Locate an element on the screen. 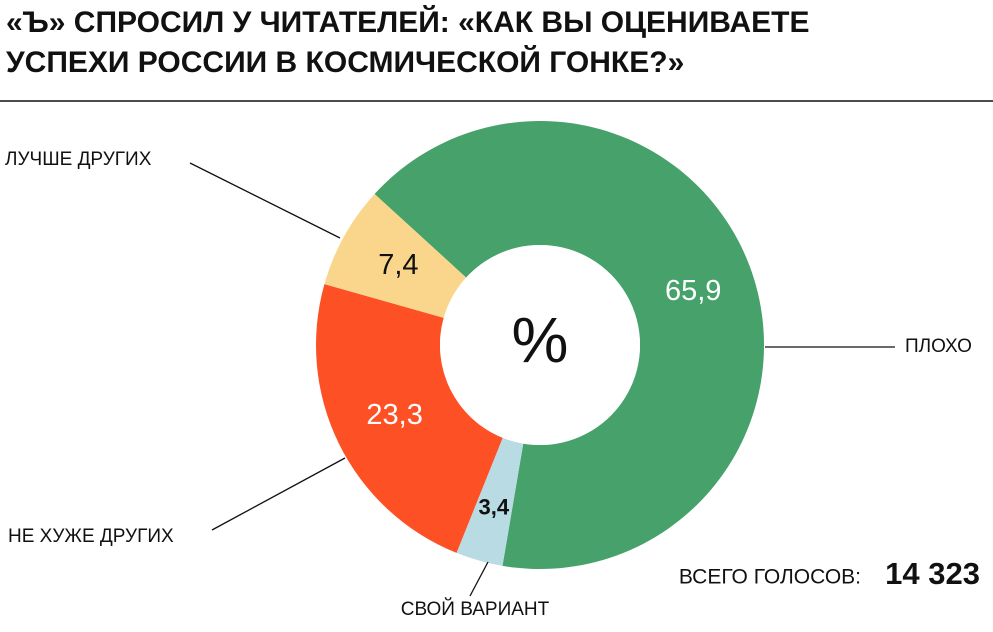  donut-hole is located at coordinates (540, 345).